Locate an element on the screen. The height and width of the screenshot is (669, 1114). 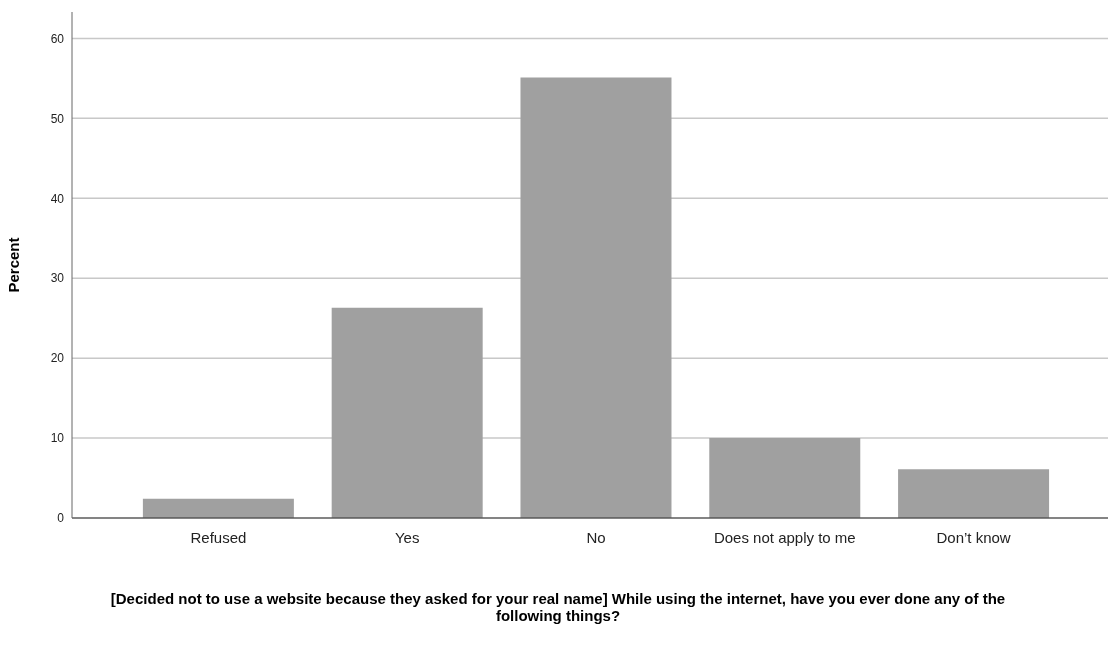
y-tick-label: 20 is located at coordinates (57, 358).